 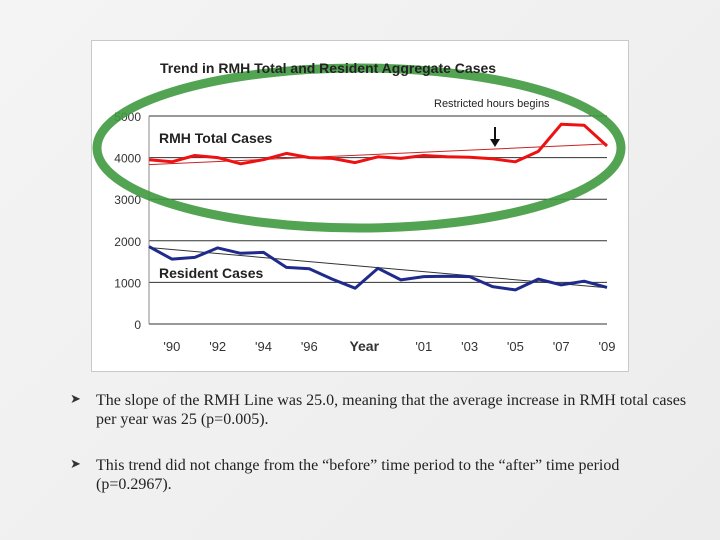 I want to click on x-tick-label: '03, so click(x=469, y=346).